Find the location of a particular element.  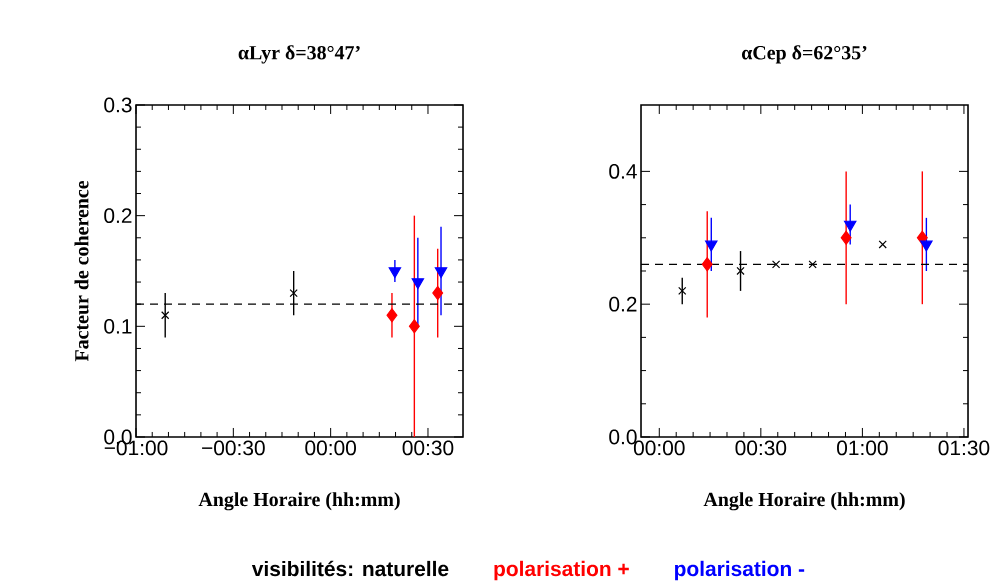

chart-title: αLyr δ=38°47’ is located at coordinates (299, 54).